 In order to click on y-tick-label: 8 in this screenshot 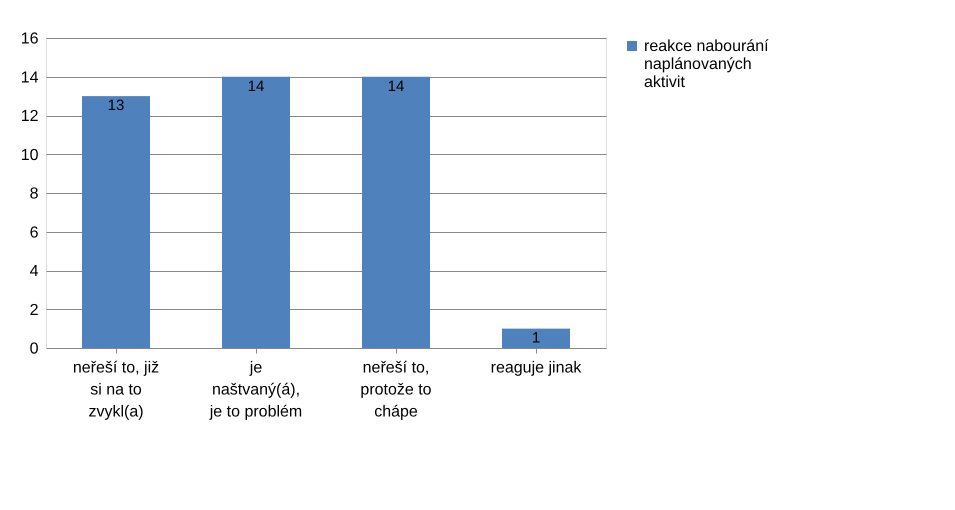, I will do `click(34, 194)`.